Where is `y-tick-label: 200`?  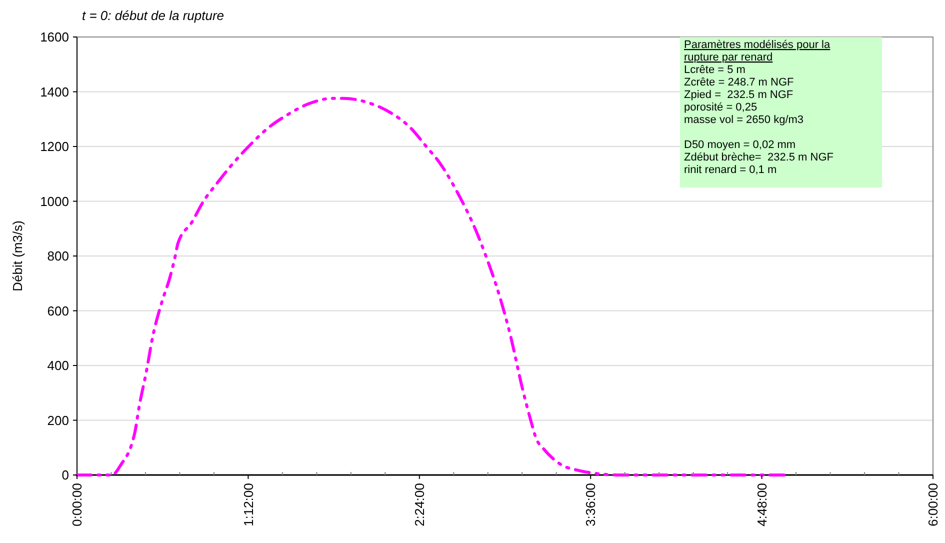 y-tick-label: 200 is located at coordinates (58, 420).